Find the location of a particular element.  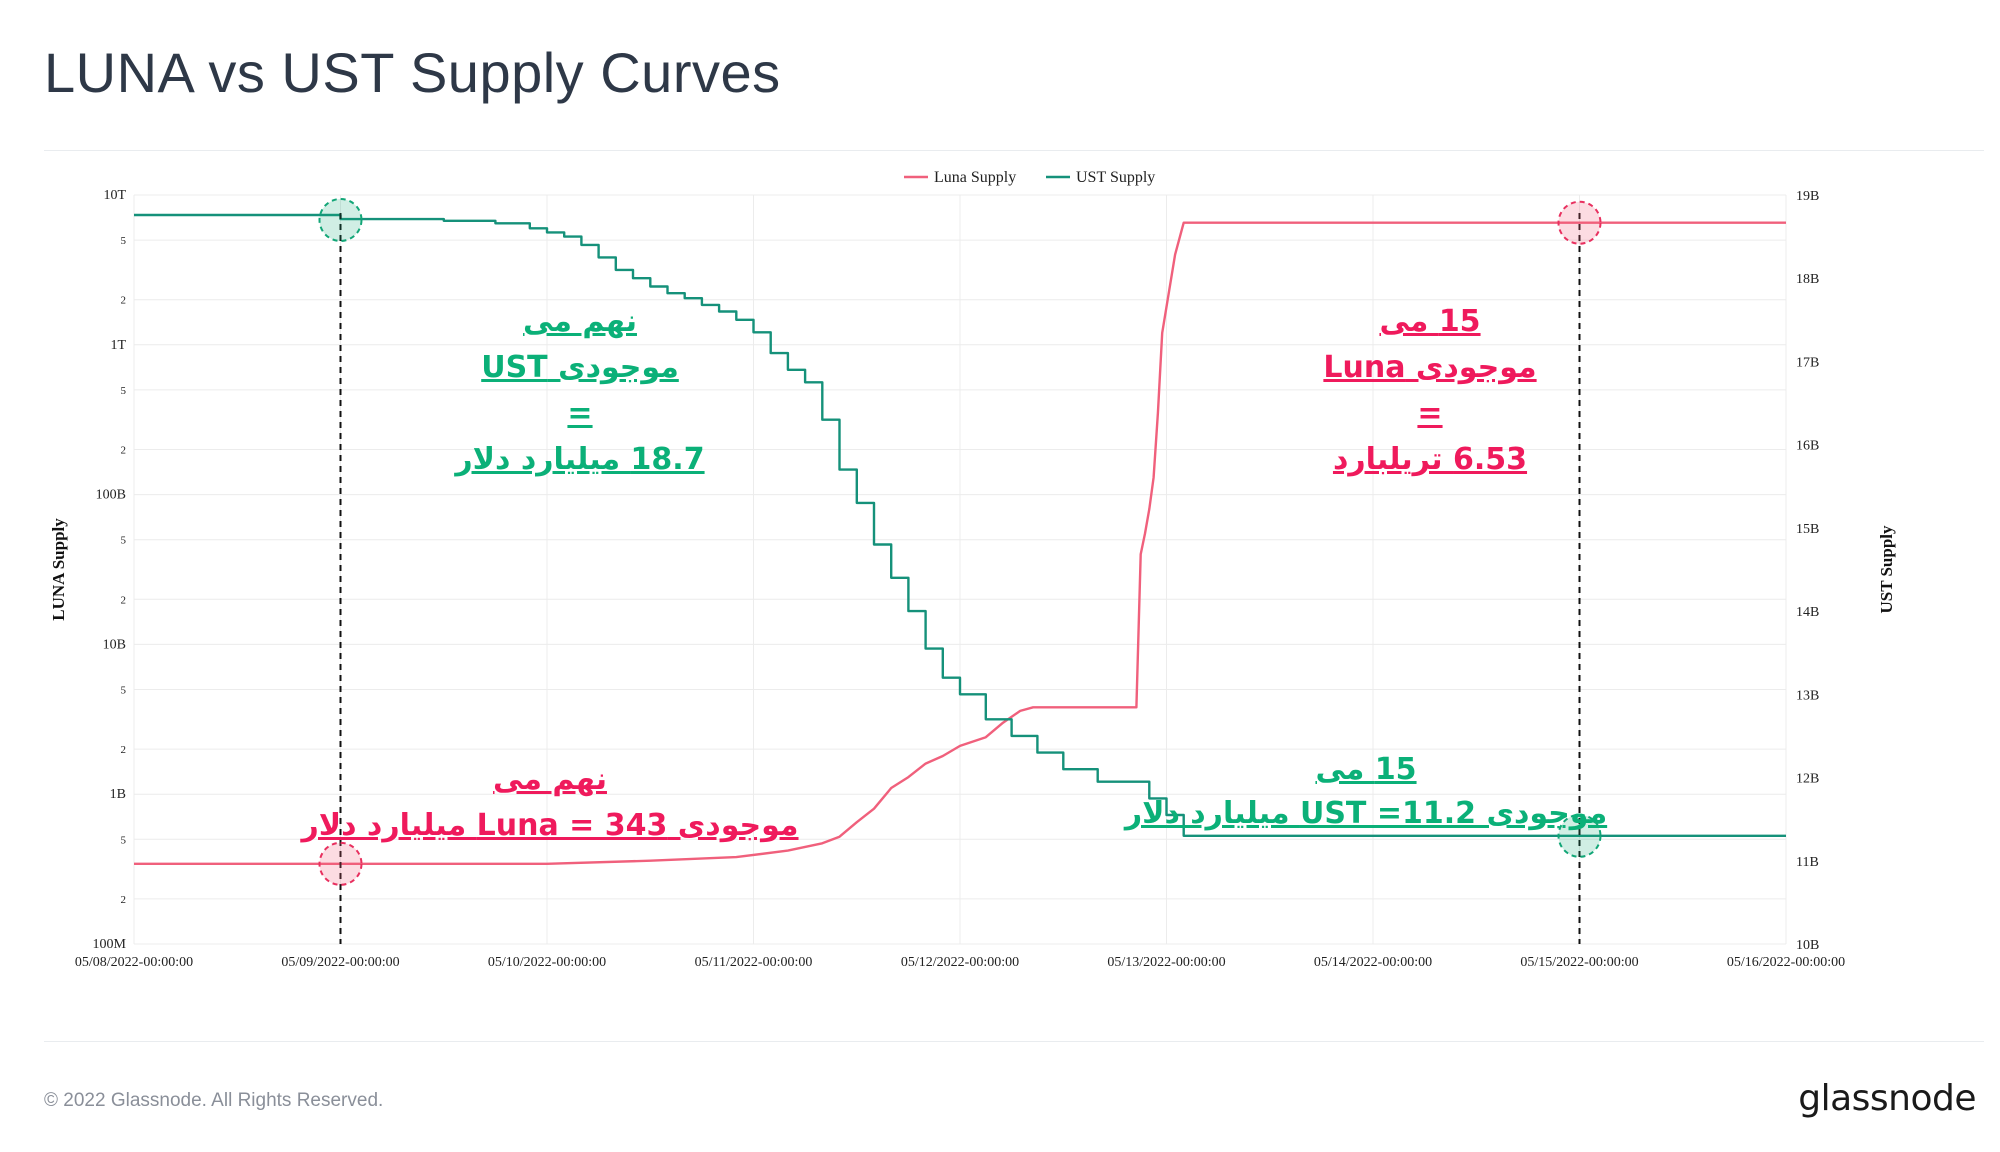

annotation-ust-may9: 18.7 میلیارد دلار is located at coordinates (578, 459).